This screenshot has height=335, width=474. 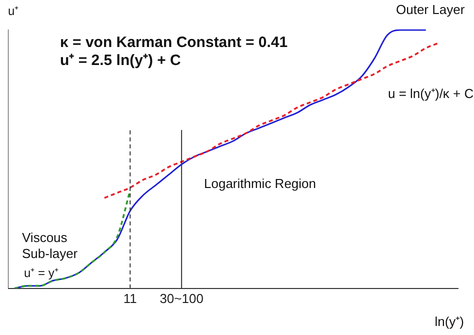 I want to click on annotation: κ = von Karman Constant = 0.41, so click(x=174, y=43).